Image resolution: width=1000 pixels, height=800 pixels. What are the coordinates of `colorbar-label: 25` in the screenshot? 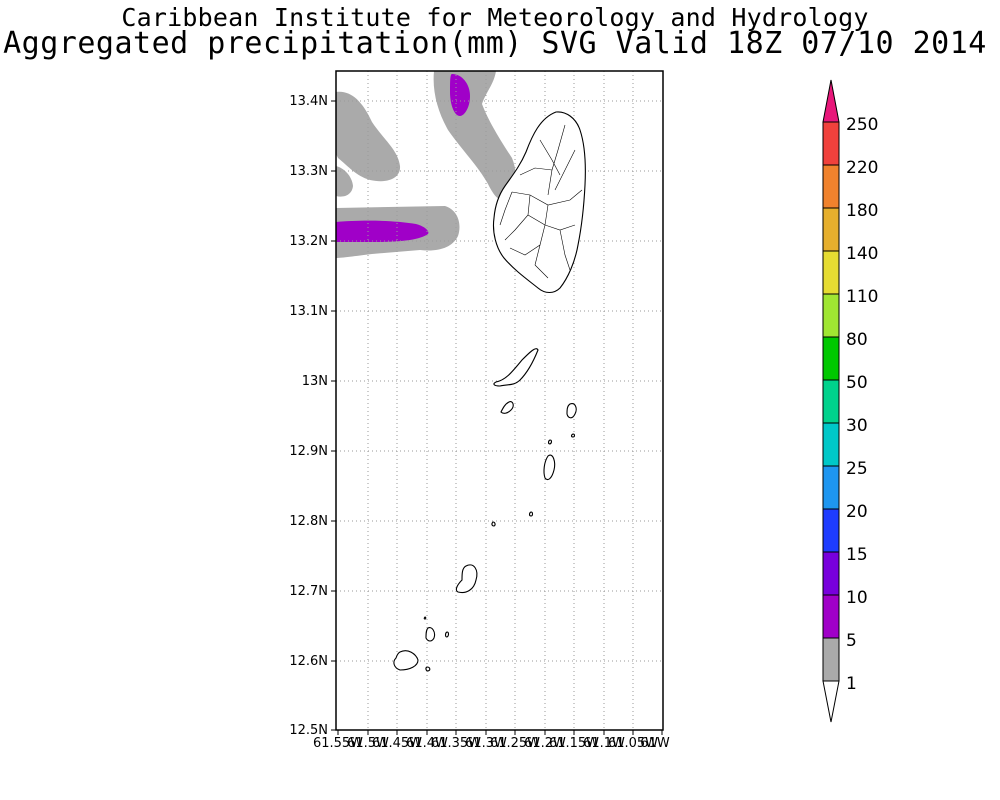 It's located at (857, 469).